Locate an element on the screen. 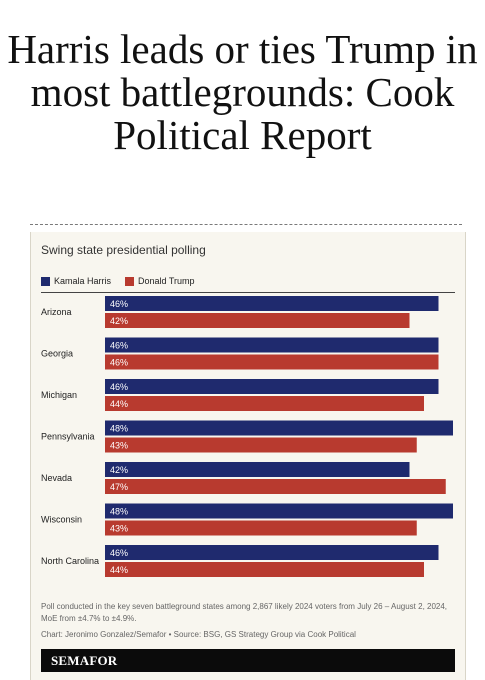  legend-swatch-trump is located at coordinates (130, 281).